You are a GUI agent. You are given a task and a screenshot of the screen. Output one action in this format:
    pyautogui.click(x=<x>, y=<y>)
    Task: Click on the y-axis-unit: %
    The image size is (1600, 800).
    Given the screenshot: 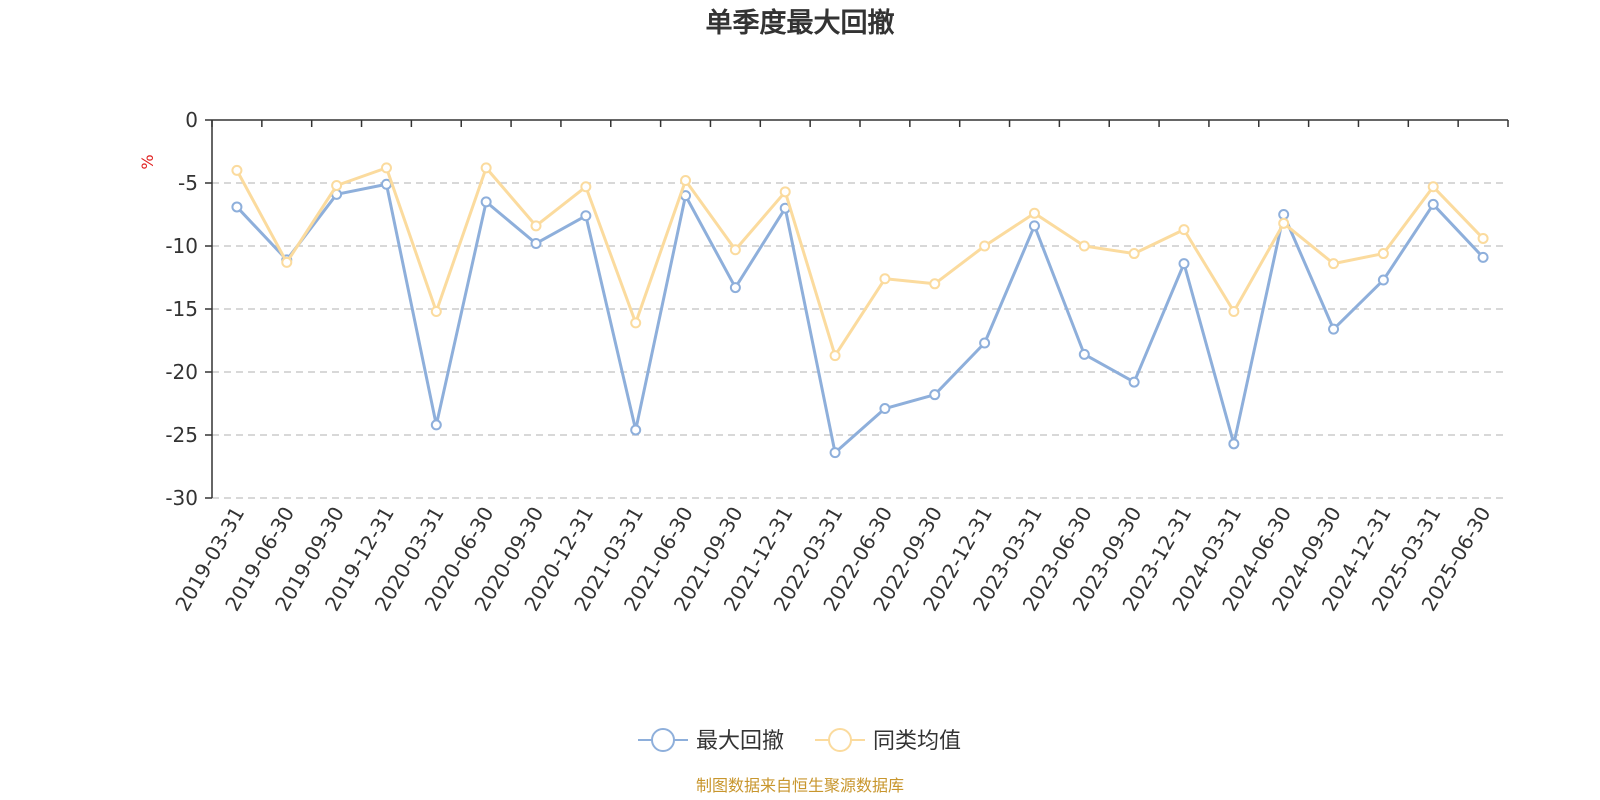 What is the action you would take?
    pyautogui.click(x=147, y=161)
    